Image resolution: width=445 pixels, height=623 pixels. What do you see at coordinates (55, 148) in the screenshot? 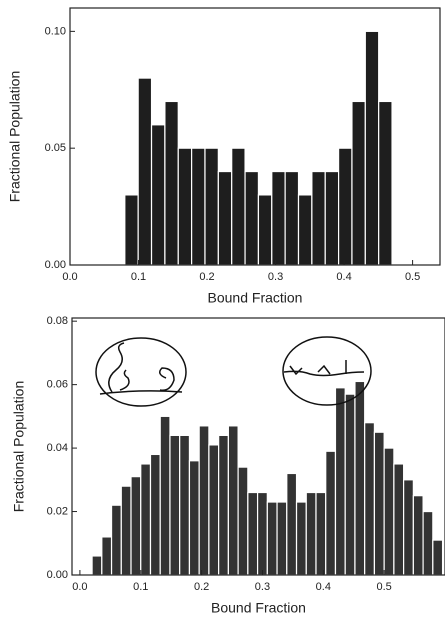
I see `y-tick-label: 0.05` at bounding box center [55, 148].